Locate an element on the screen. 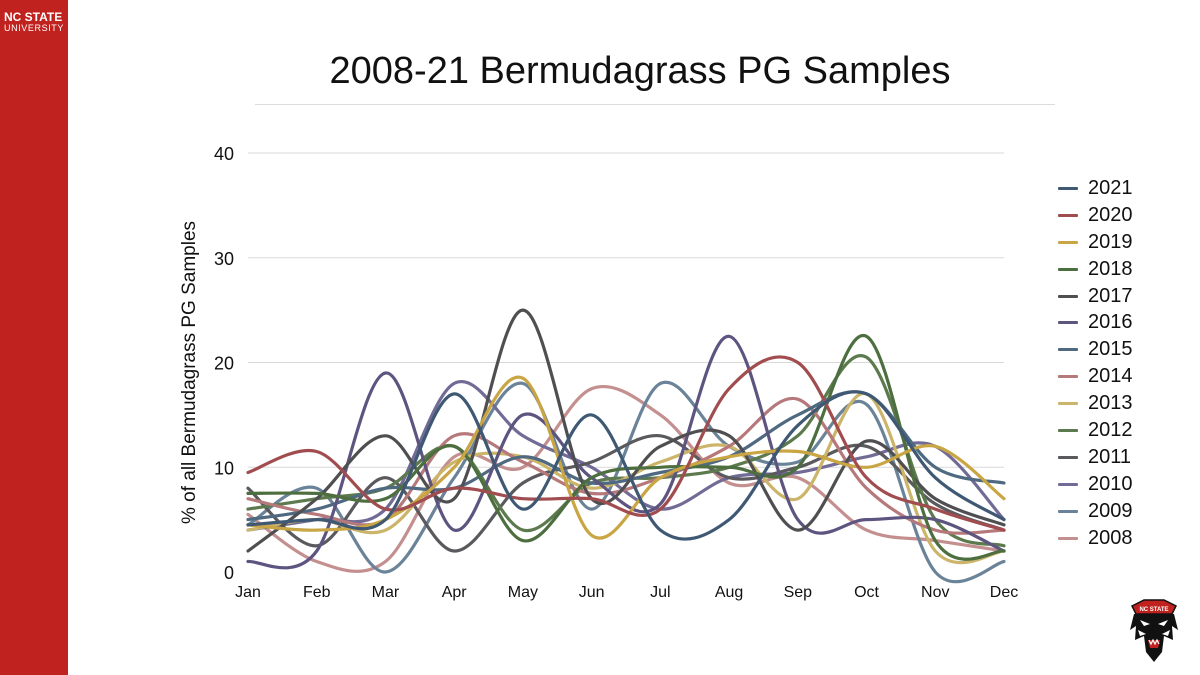  svg-text: NC STATE is located at coordinates (1153, 610).